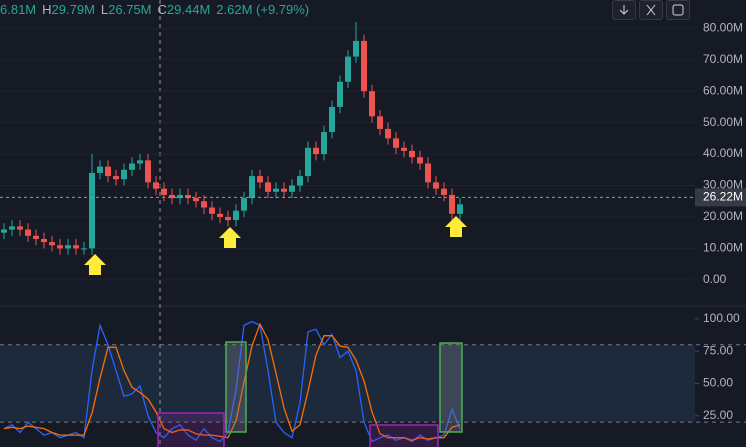  What do you see at coordinates (104, 9) in the screenshot?
I see `header-key: L` at bounding box center [104, 9].